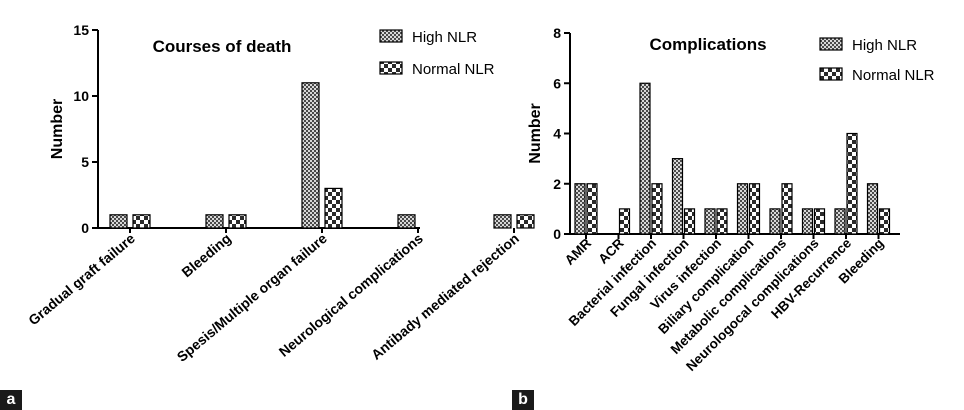 The height and width of the screenshot is (410, 964). I want to click on x-category-label: Gradual graft failure, so click(81, 279).